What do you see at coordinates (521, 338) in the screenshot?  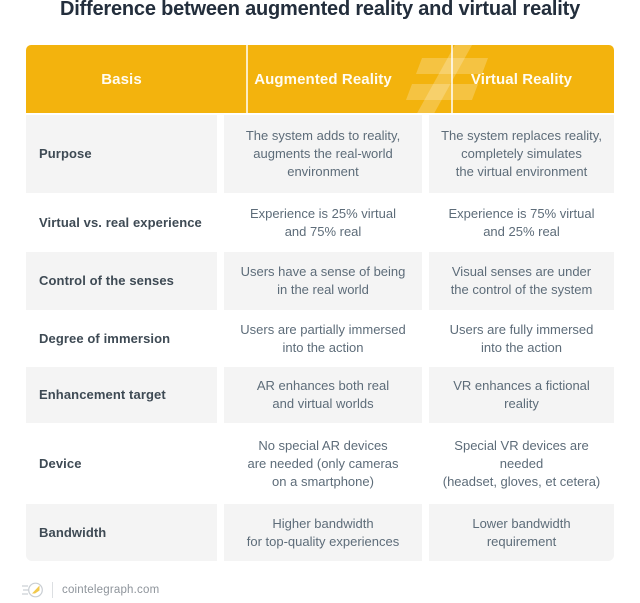 I see `row-vr-value: Users are fully immersed into the action` at bounding box center [521, 338].